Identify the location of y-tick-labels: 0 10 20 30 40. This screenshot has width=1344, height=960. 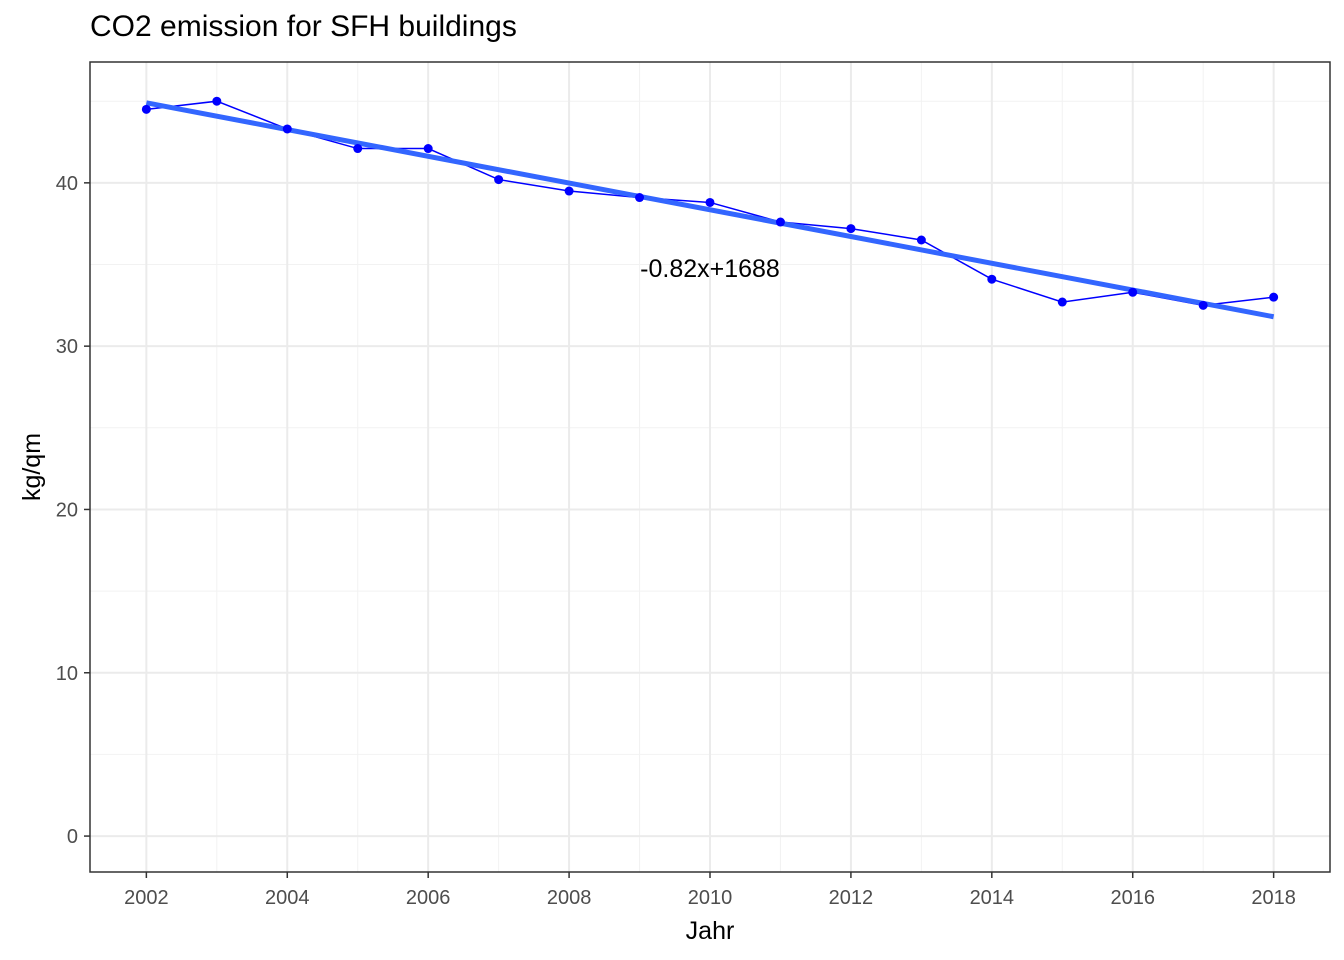
(67, 510).